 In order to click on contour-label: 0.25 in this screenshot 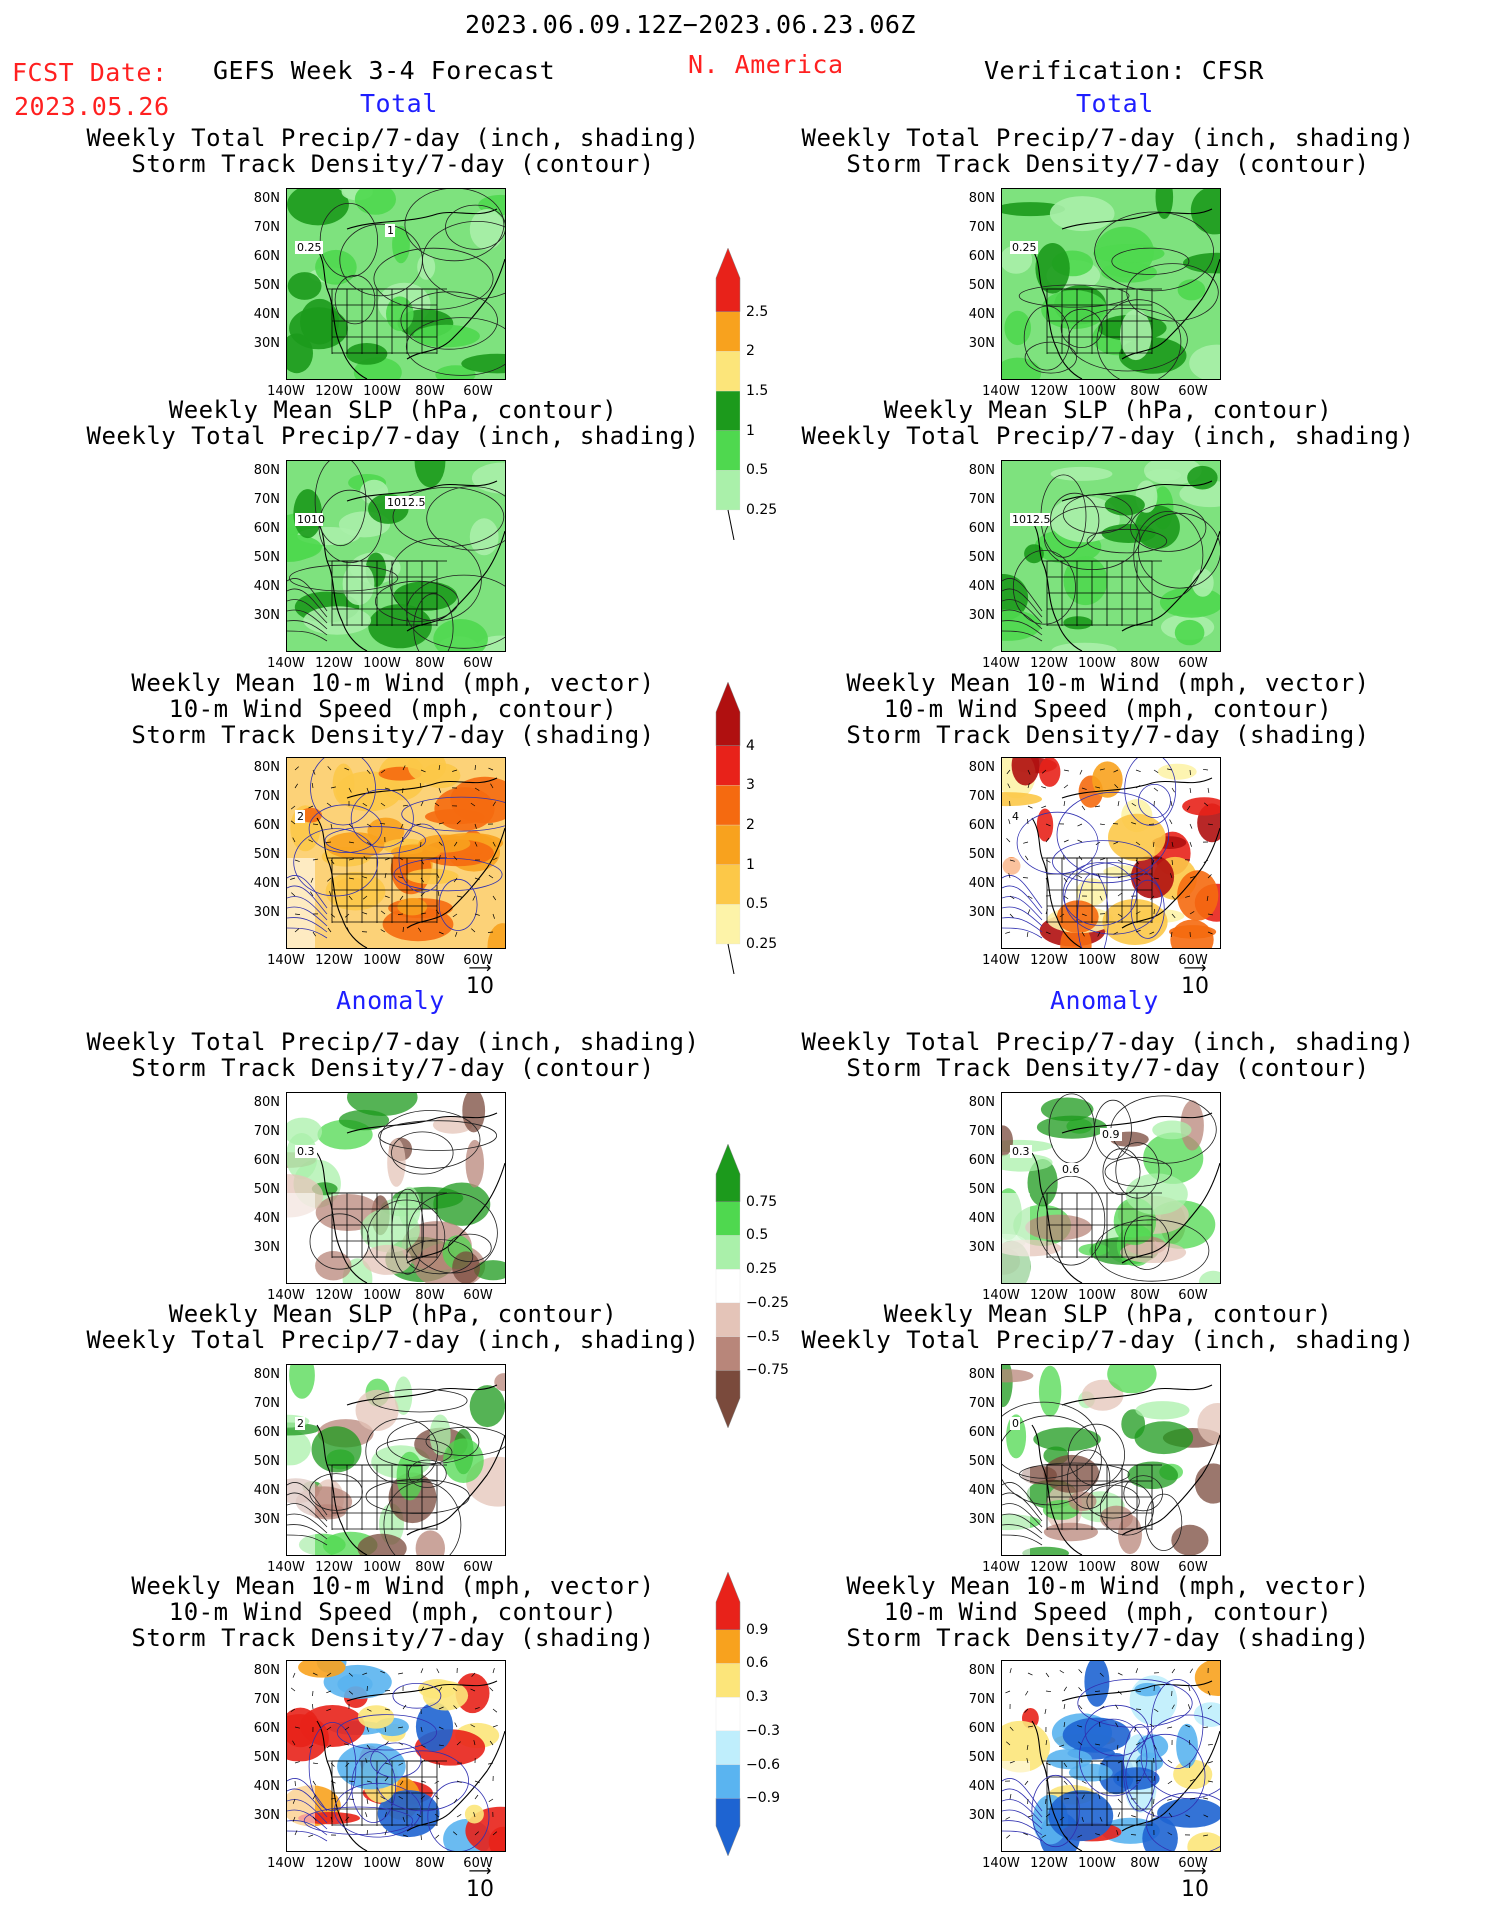, I will do `click(309, 247)`.